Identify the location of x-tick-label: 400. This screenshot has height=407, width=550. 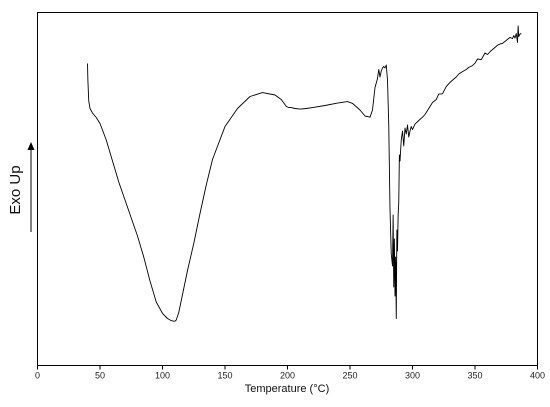
(537, 376).